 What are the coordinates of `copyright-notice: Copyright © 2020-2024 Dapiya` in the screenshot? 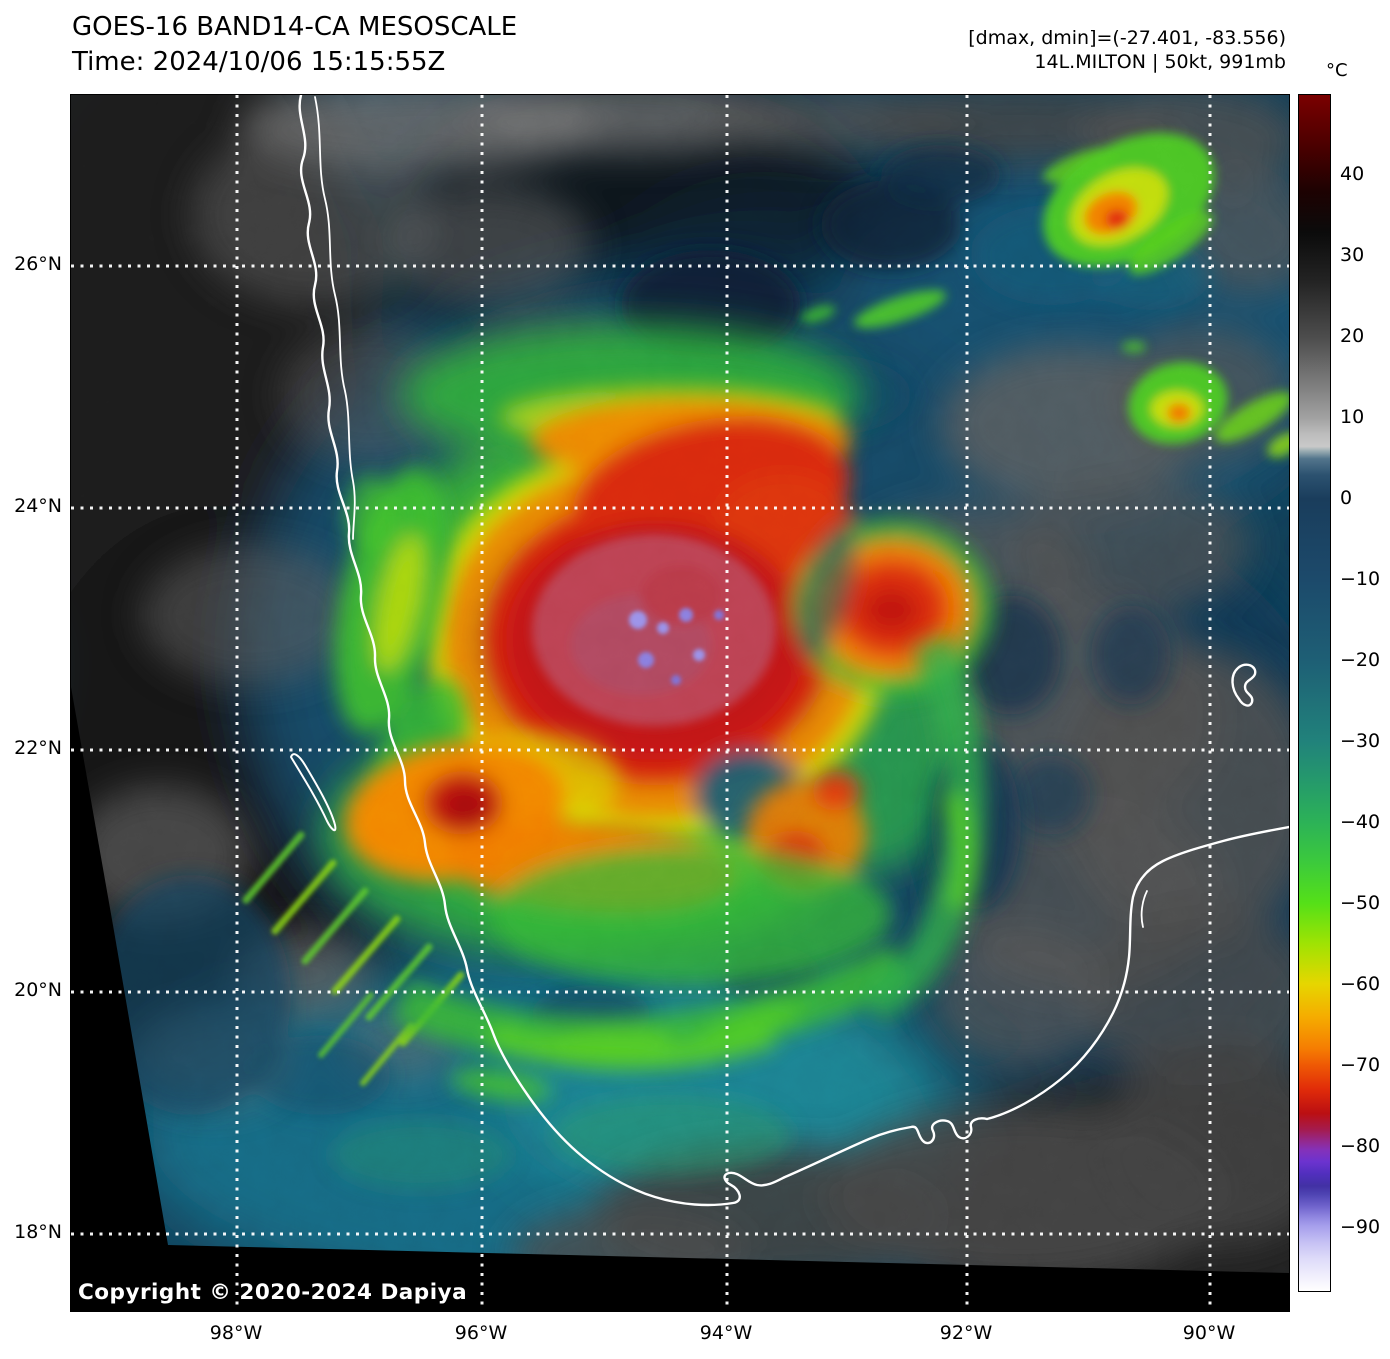 It's located at (273, 1292).